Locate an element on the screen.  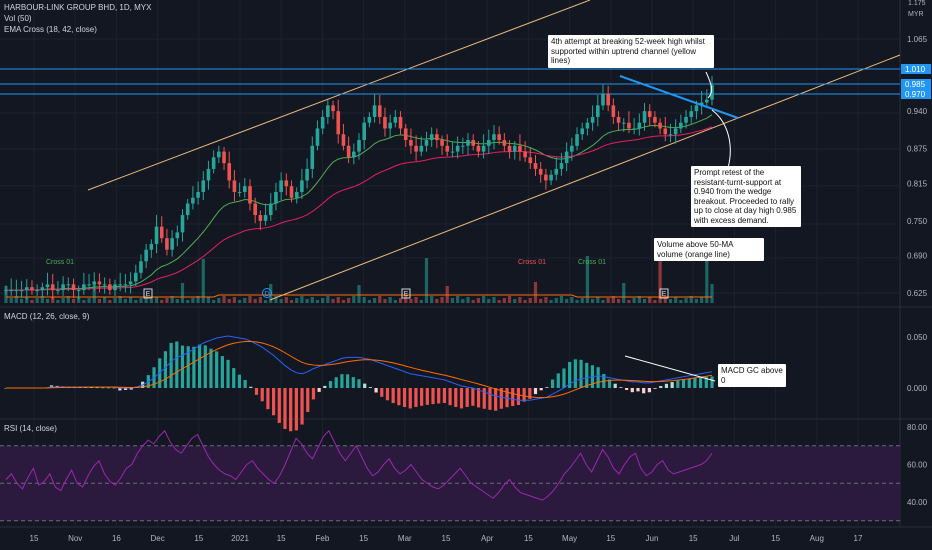
x-tick: Jun is located at coordinates (652, 538).